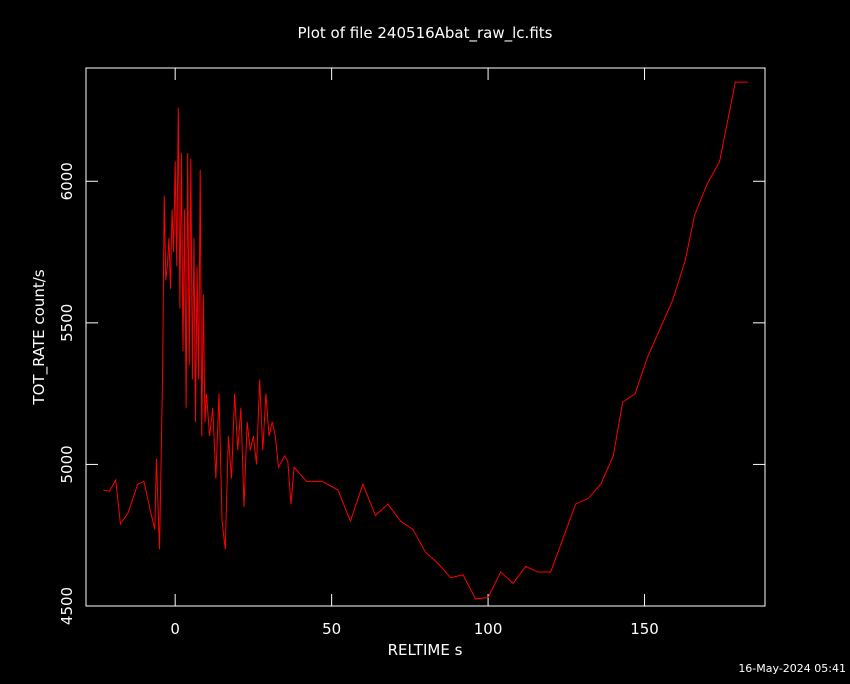  I want to click on x-tick-label: 50, so click(331, 629).